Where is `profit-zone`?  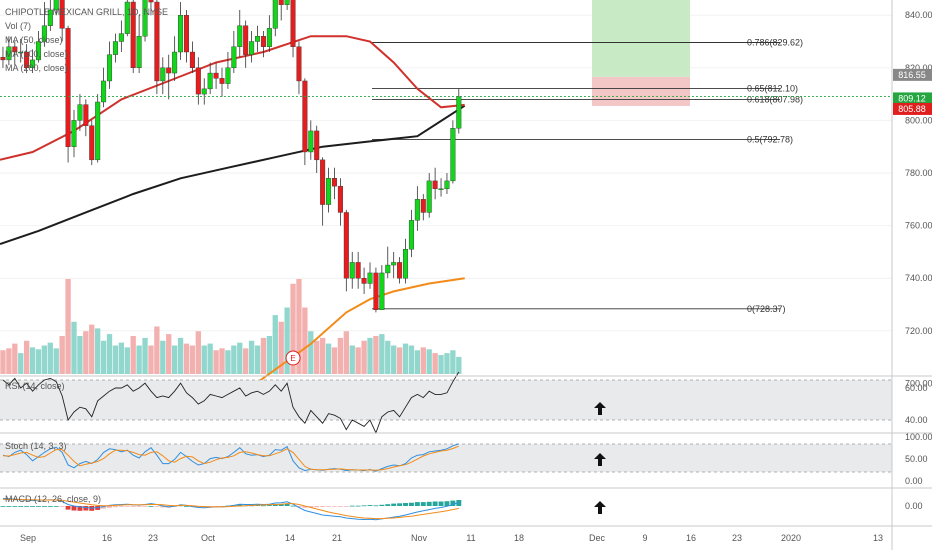
profit-zone is located at coordinates (641, 38).